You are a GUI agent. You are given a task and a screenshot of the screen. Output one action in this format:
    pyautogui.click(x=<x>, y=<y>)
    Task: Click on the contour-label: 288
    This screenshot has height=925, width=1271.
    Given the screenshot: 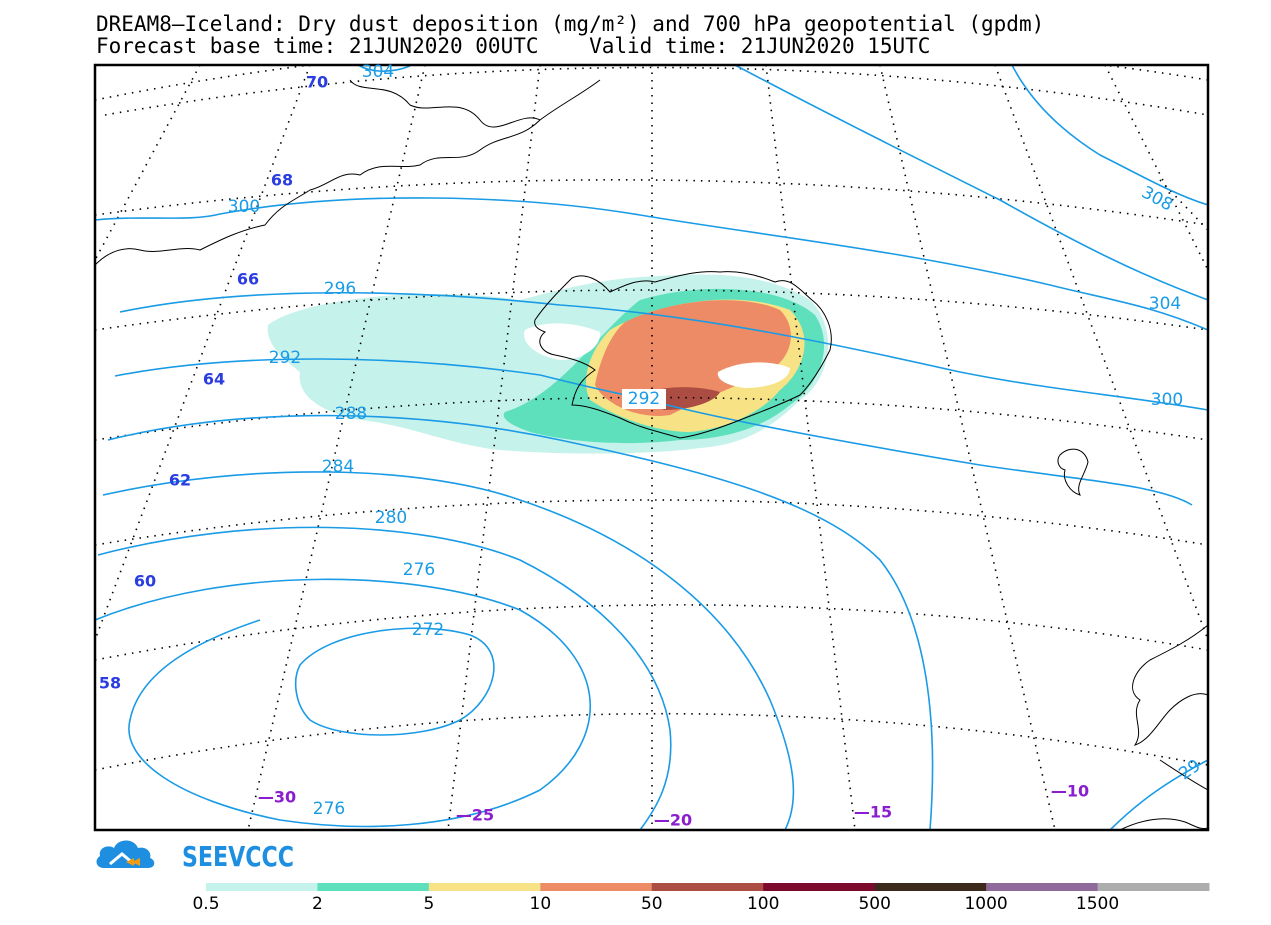 What is the action you would take?
    pyautogui.click(x=351, y=414)
    